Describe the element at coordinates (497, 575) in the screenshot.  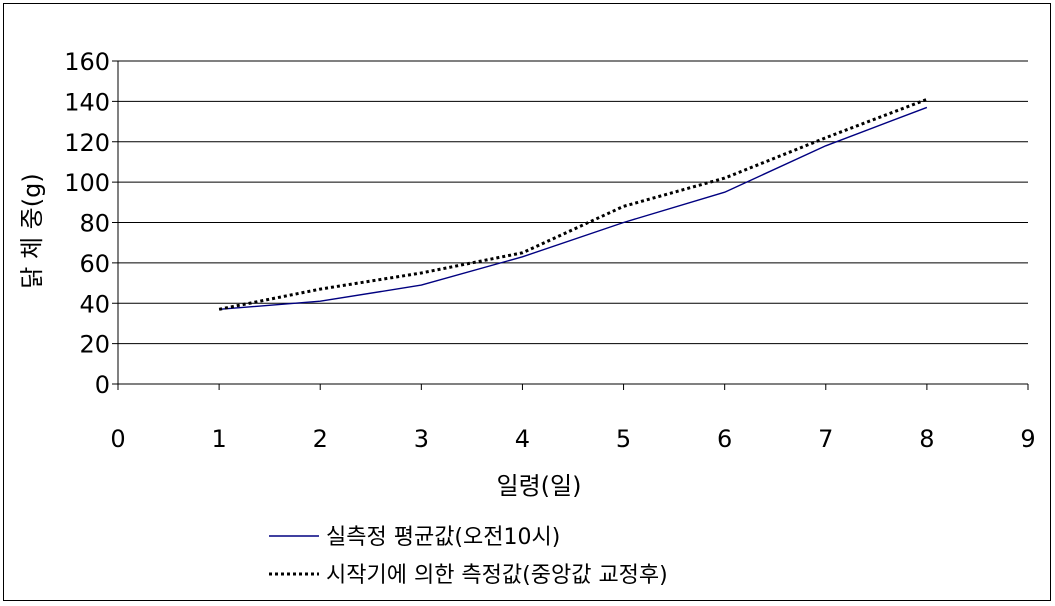
I see `legend-label-2: 시작기에 의한 측정값(중앙값 교정후)` at that location.